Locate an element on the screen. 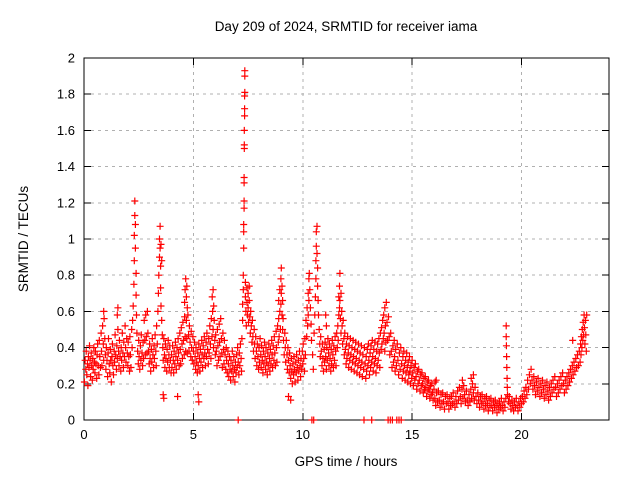  x-tick-label: 20 is located at coordinates (521, 434).